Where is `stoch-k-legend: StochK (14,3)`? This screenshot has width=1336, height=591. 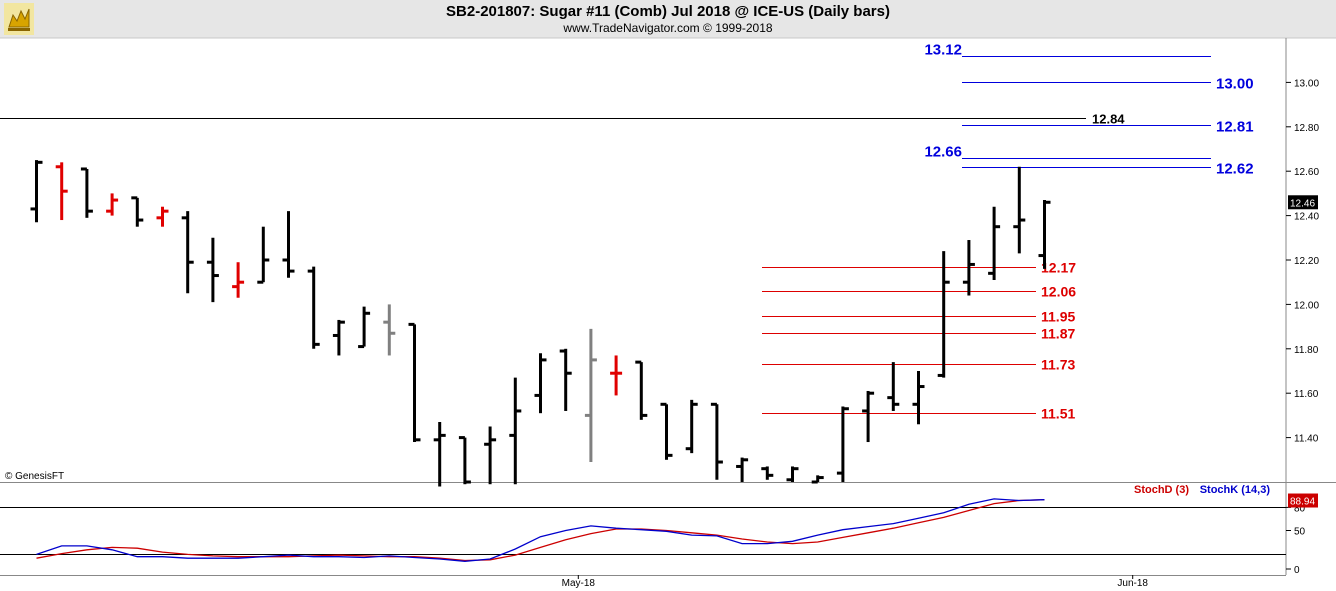
stoch-k-legend: StochK (14,3) is located at coordinates (1235, 490).